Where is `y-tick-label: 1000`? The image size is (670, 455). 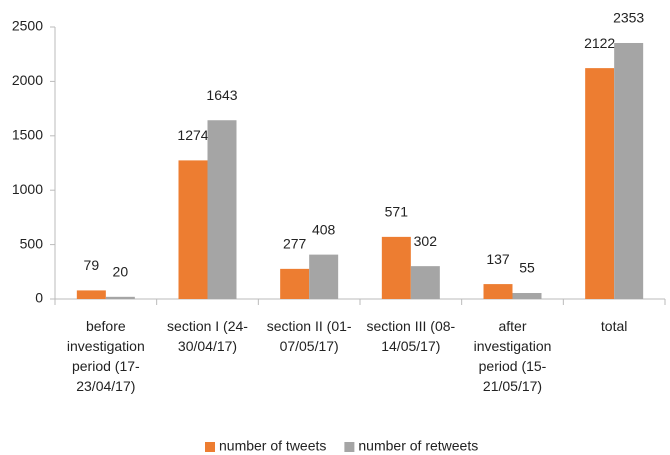 y-tick-label: 1000 is located at coordinates (27, 189).